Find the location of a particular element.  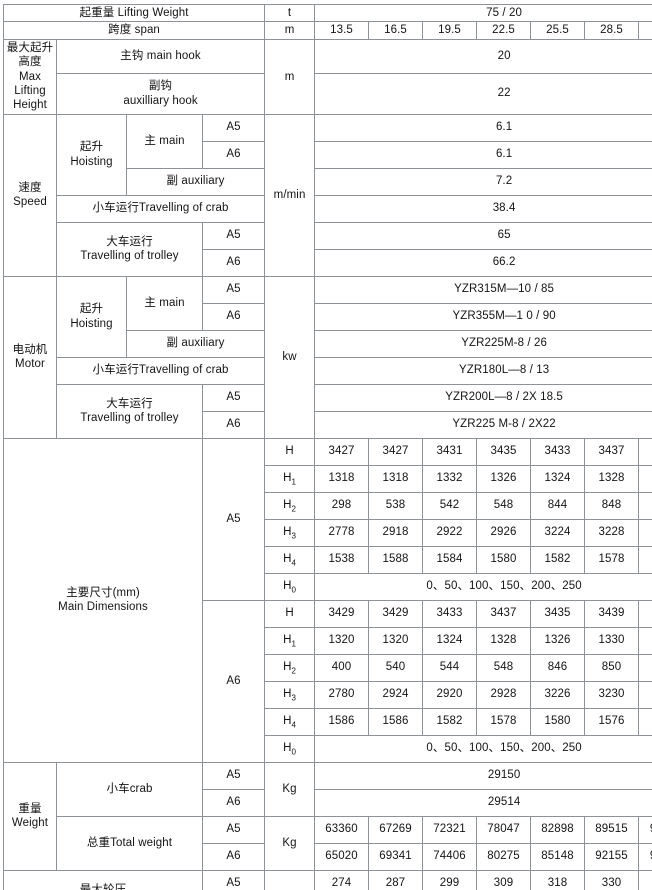

dim-value: 1332 is located at coordinates (645, 640).